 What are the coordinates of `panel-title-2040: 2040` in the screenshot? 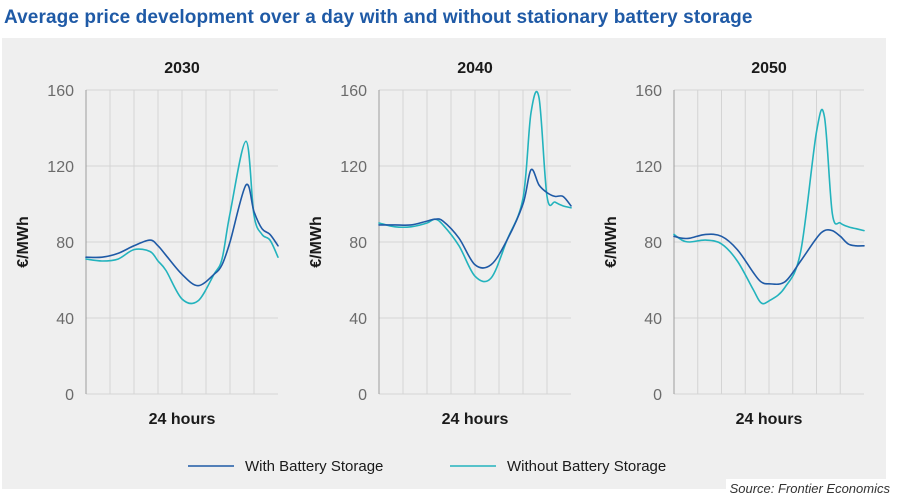 It's located at (475, 68).